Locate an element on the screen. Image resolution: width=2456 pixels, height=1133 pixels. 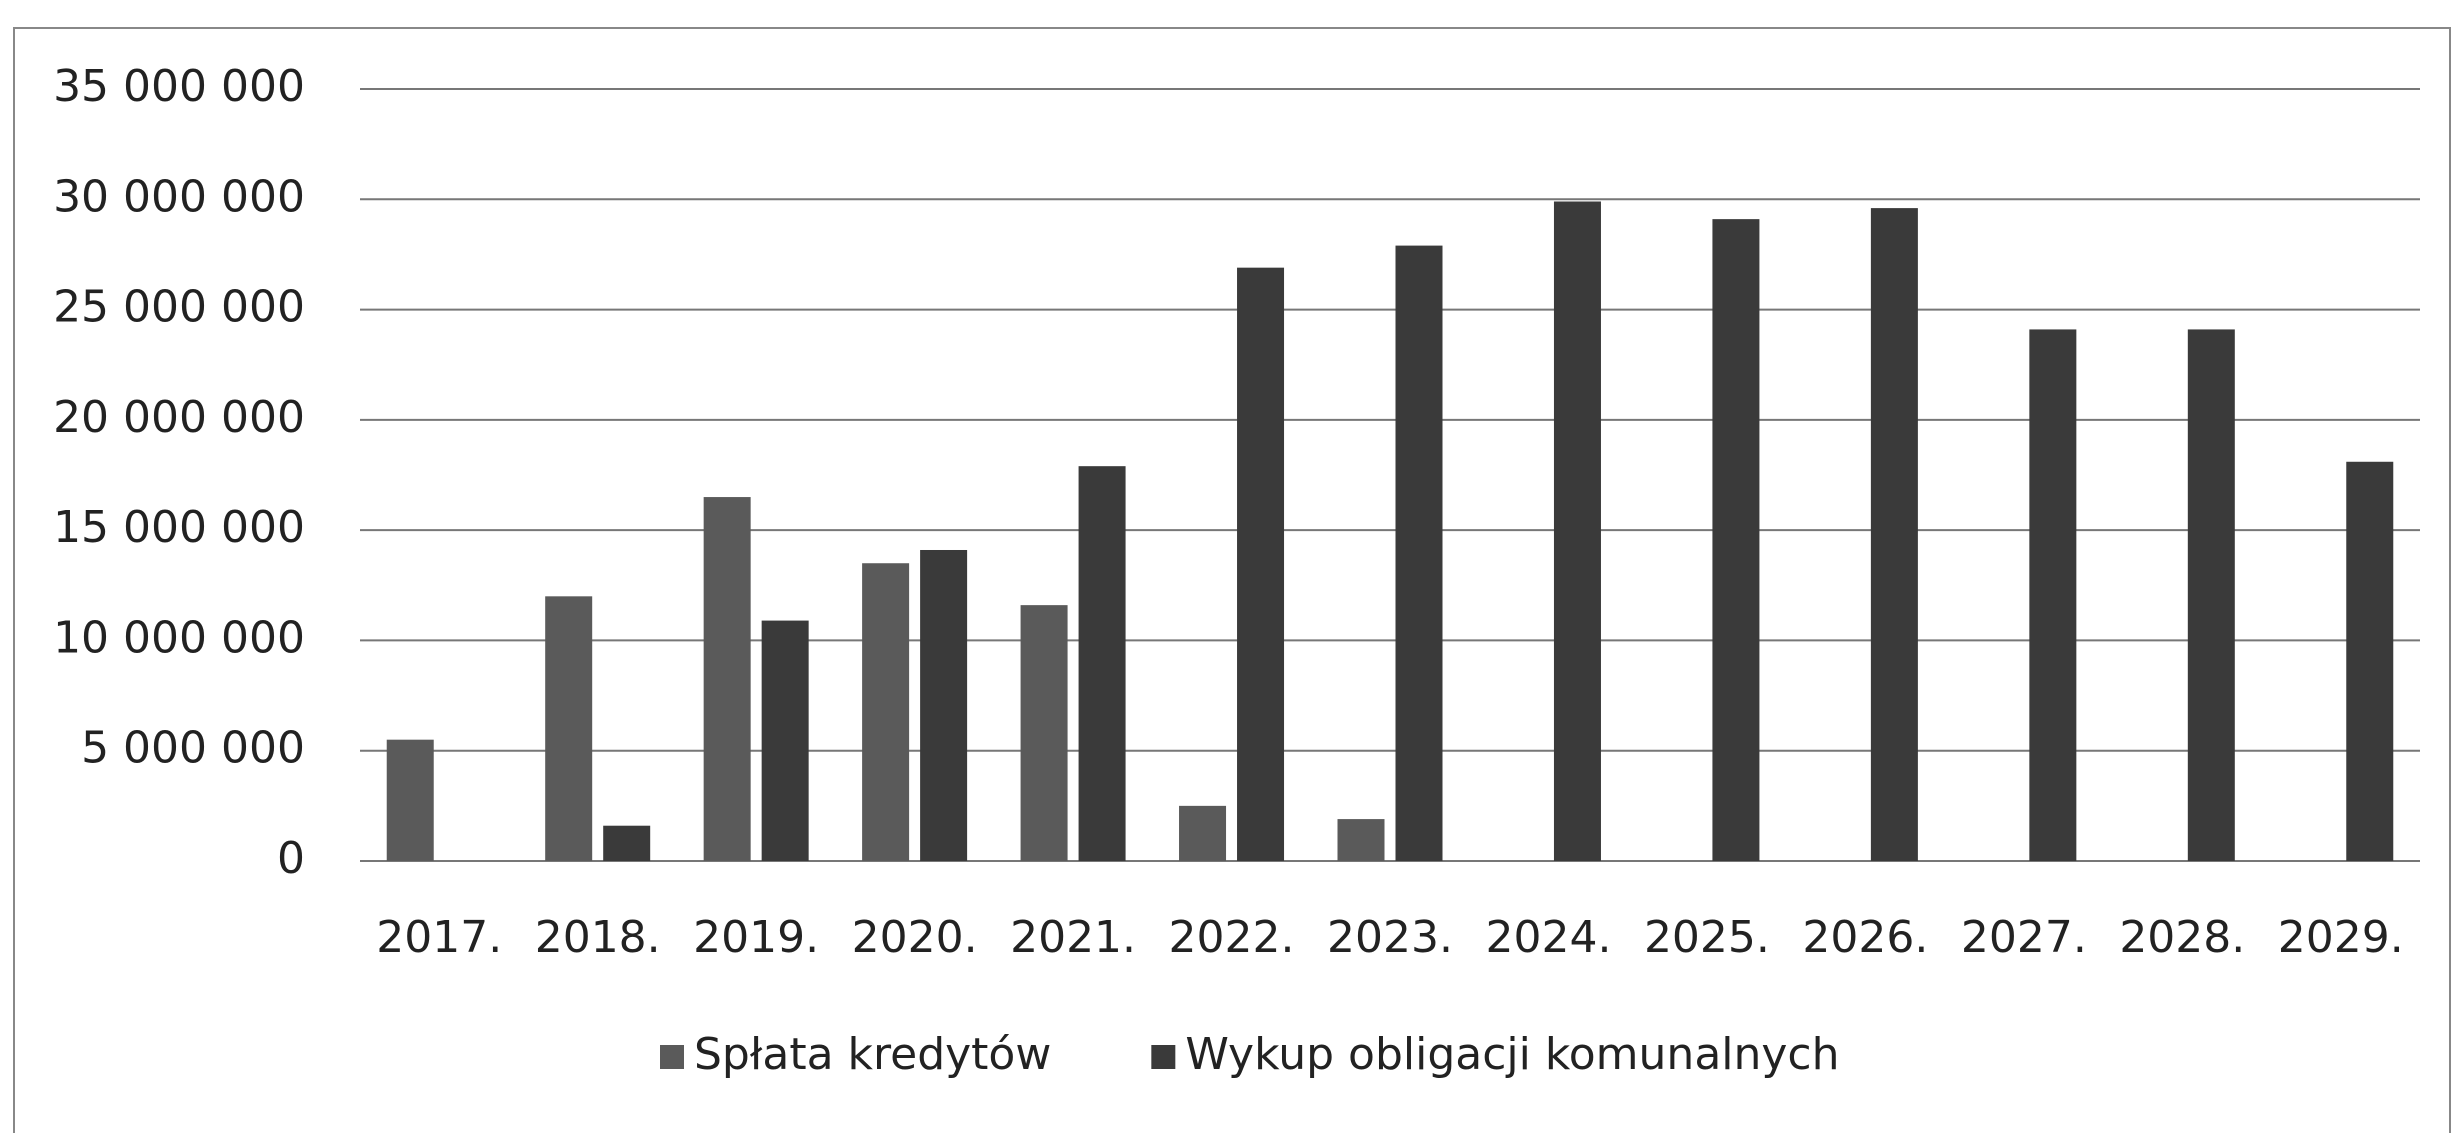
y-tick-label: 15 000 000 is located at coordinates (179, 527).